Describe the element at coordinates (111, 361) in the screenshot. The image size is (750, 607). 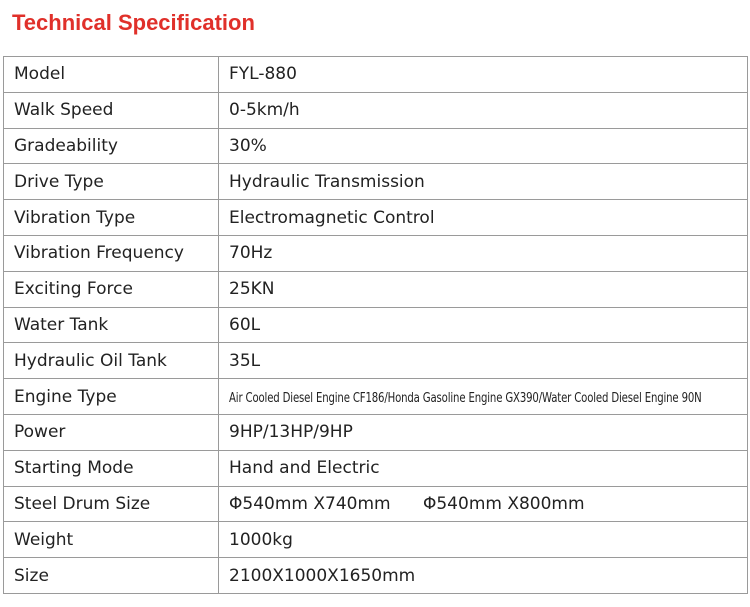
I see `spec-label: Hydraulic Oil Tank` at that location.